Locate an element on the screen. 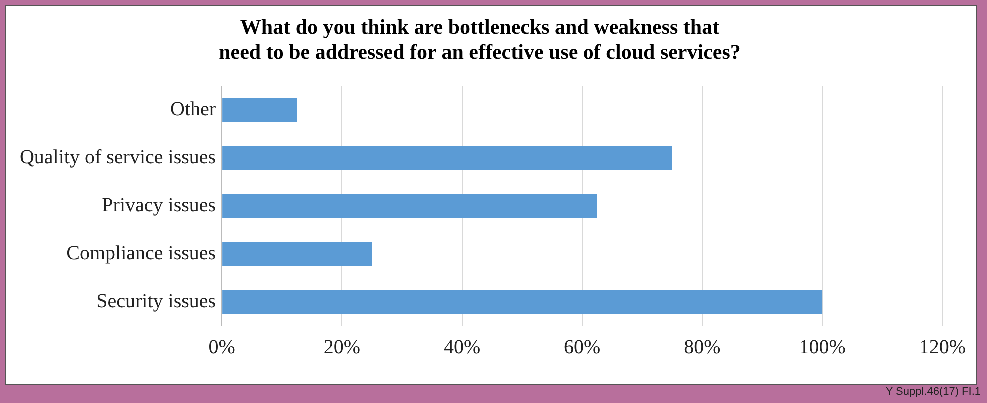 Image resolution: width=987 pixels, height=403 pixels. y-tick-label: Compliance issues is located at coordinates (141, 253).